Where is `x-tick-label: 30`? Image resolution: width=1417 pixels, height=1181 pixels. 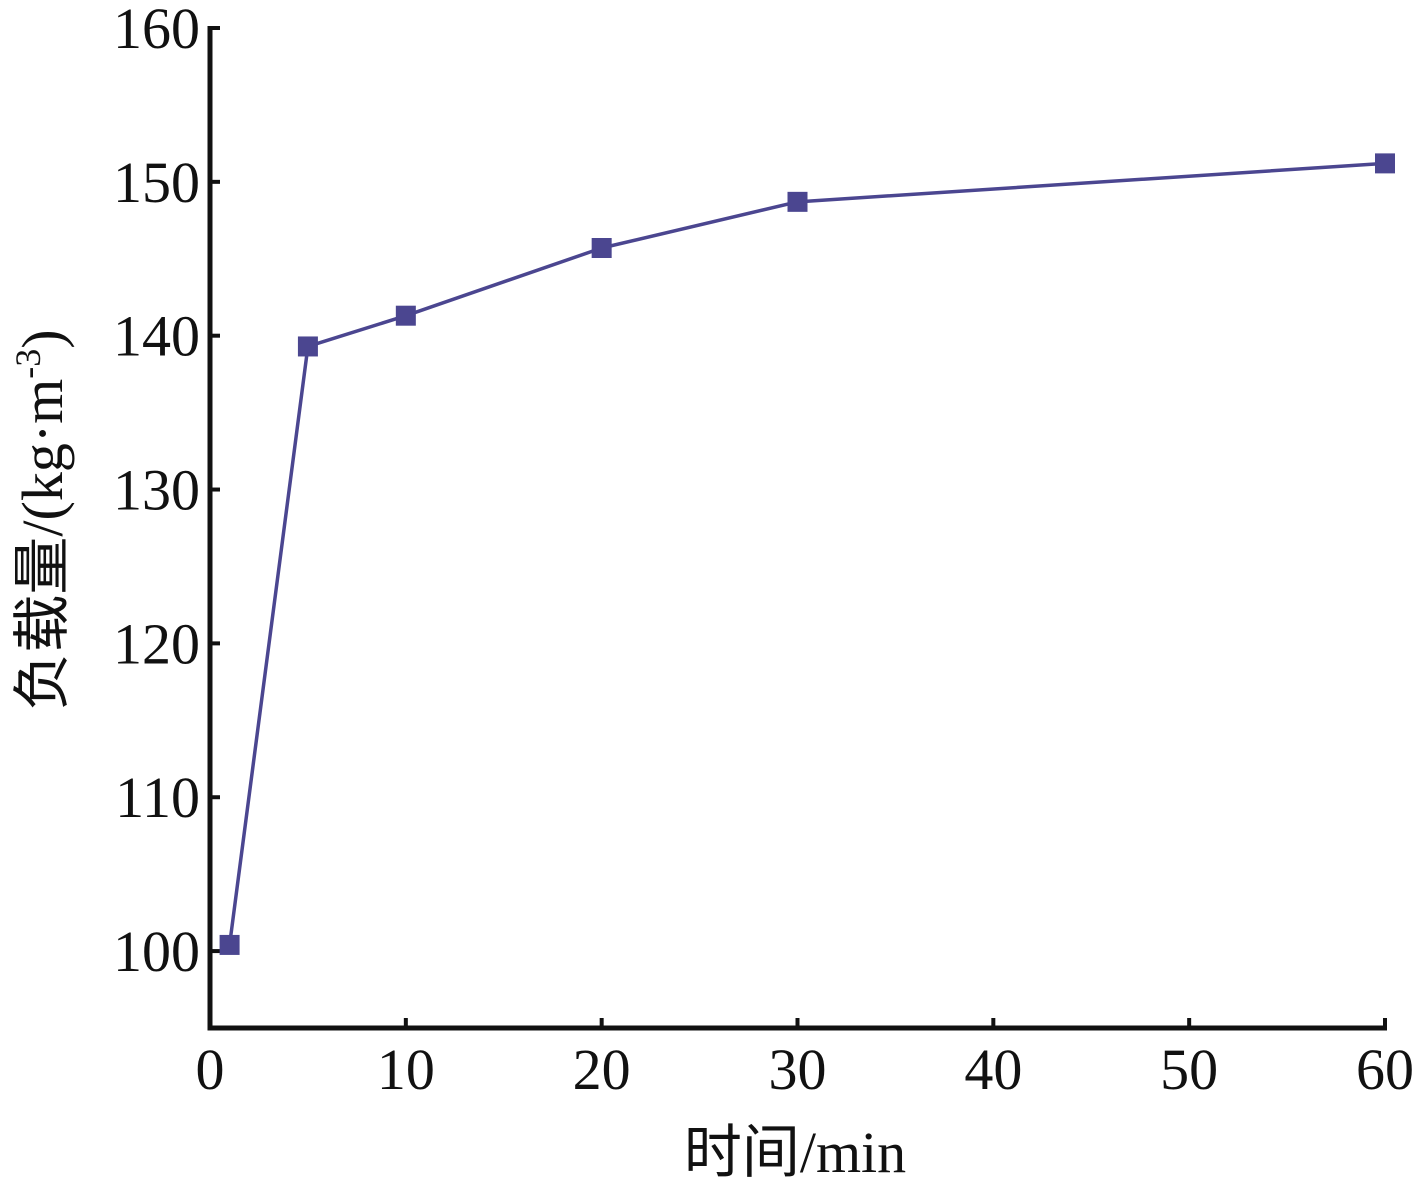
x-tick-label: 30 is located at coordinates (798, 1069).